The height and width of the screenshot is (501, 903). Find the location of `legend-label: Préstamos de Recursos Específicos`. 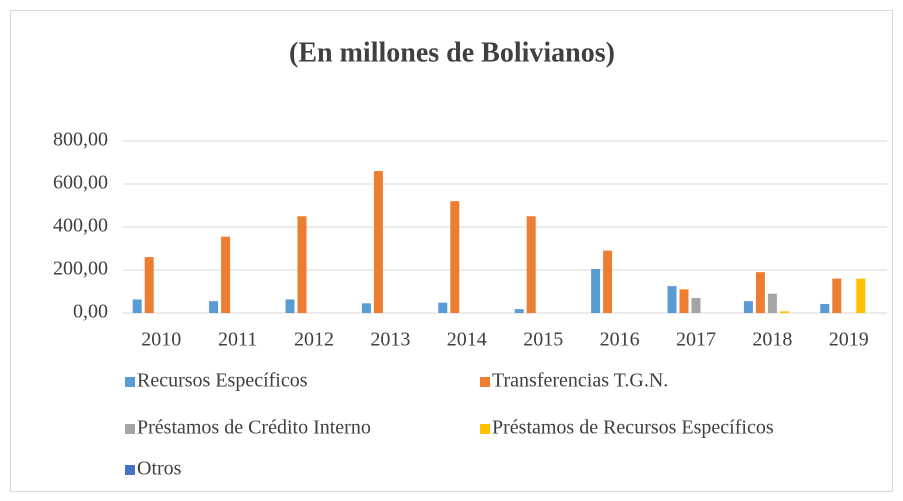

legend-label: Préstamos de Recursos Específicos is located at coordinates (633, 428).